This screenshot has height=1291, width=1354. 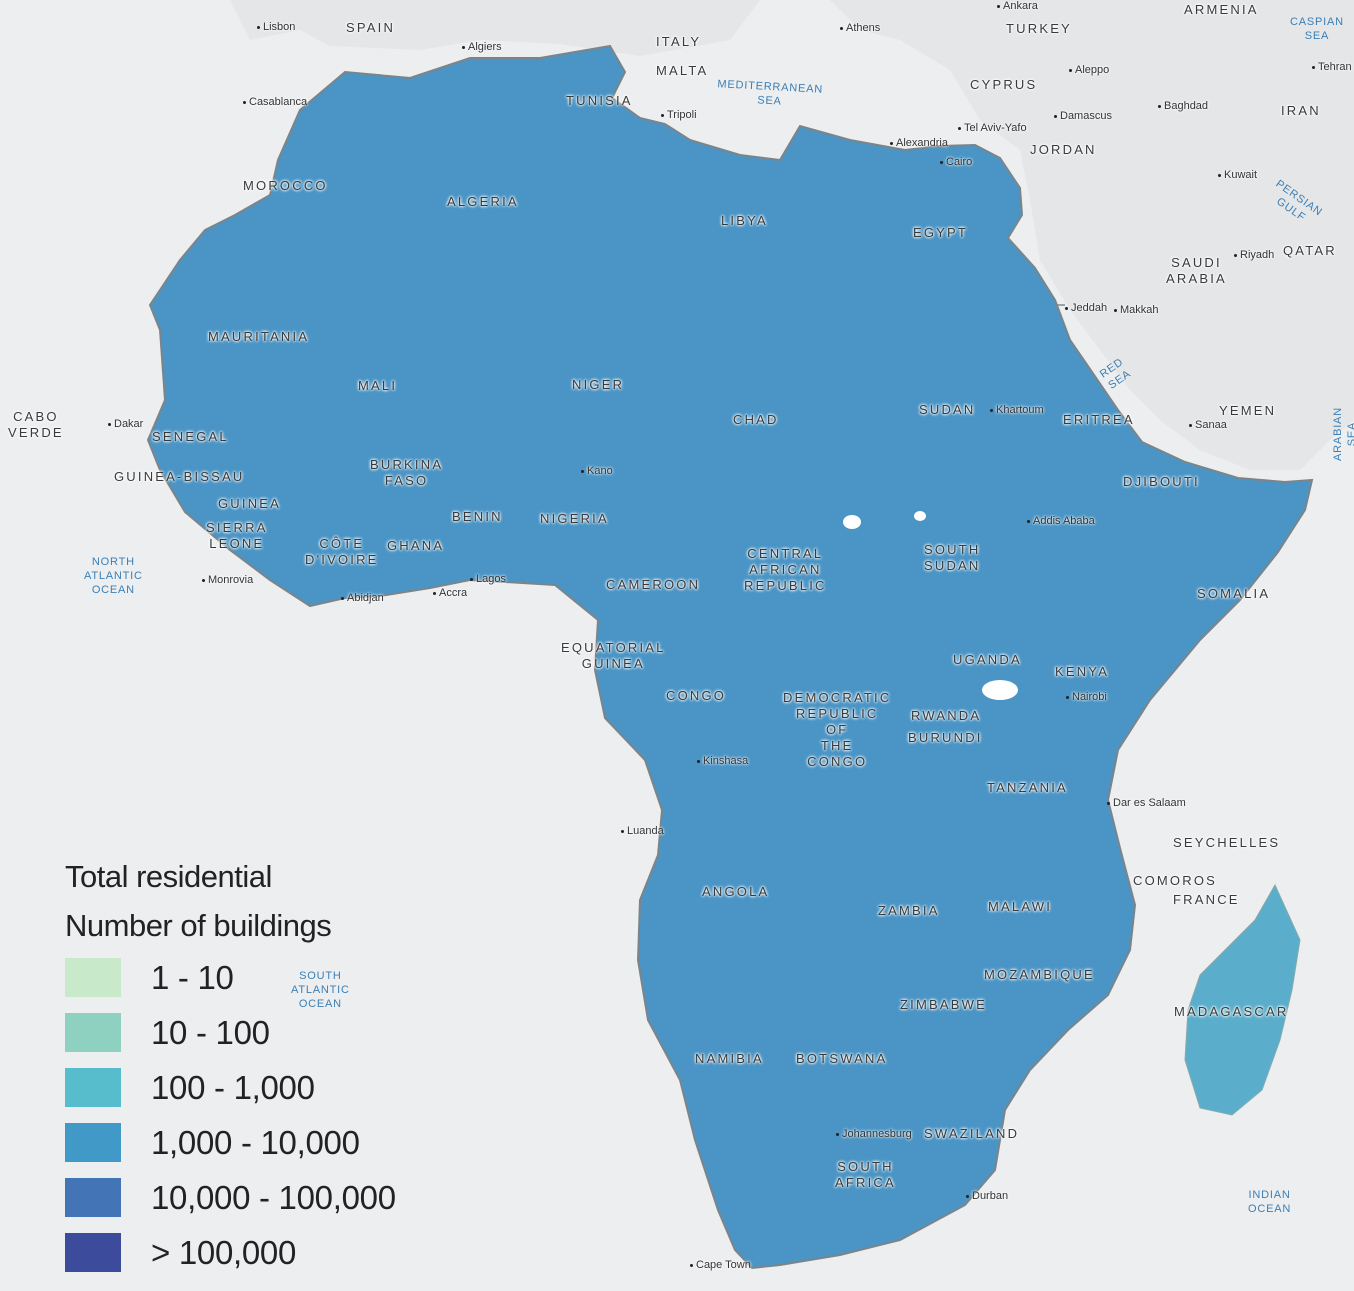 I want to click on middle-east-land, so click(x=1092, y=235).